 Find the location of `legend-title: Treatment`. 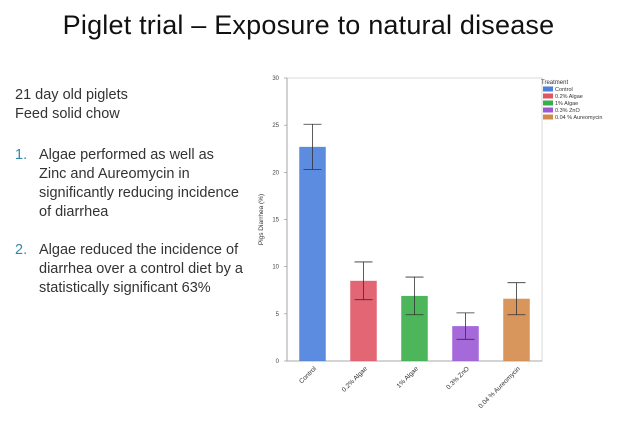

legend-title: Treatment is located at coordinates (554, 83).